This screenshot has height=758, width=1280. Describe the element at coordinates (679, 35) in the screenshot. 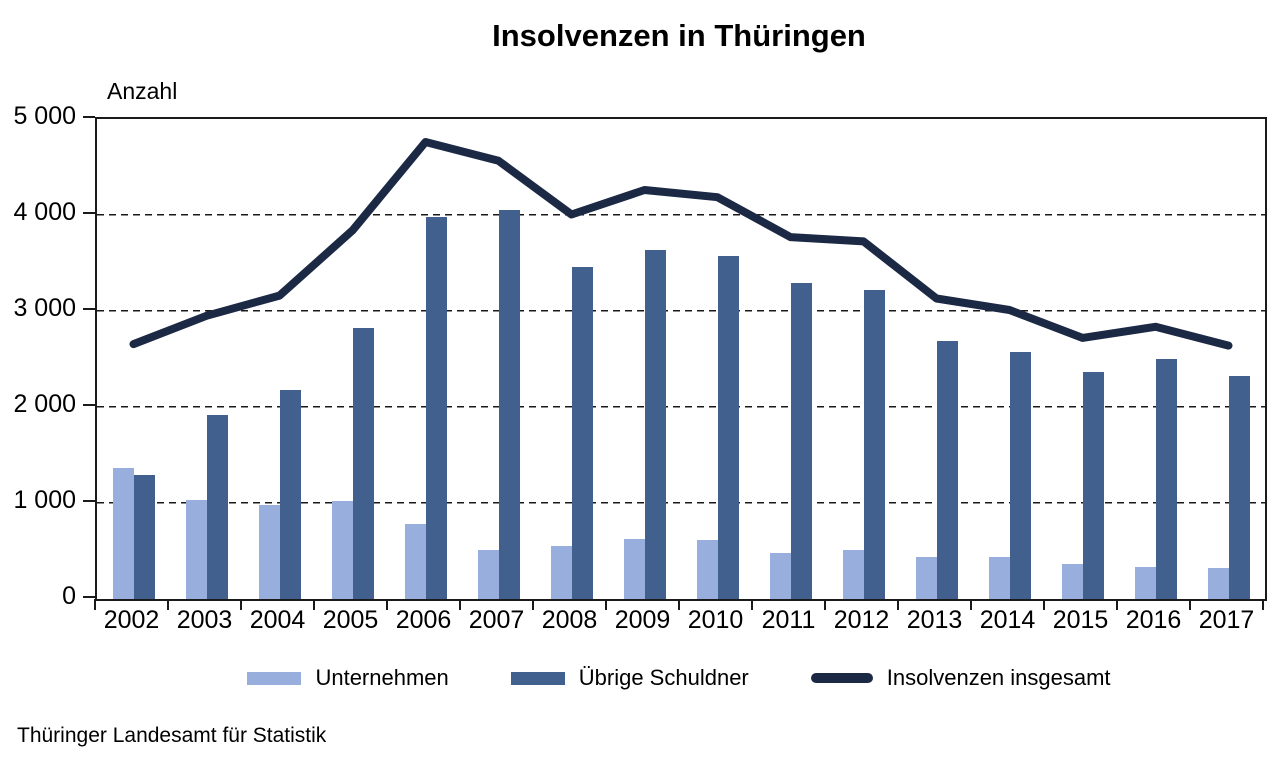

I see `chart-title: Insolvenzen in Thüringen` at that location.